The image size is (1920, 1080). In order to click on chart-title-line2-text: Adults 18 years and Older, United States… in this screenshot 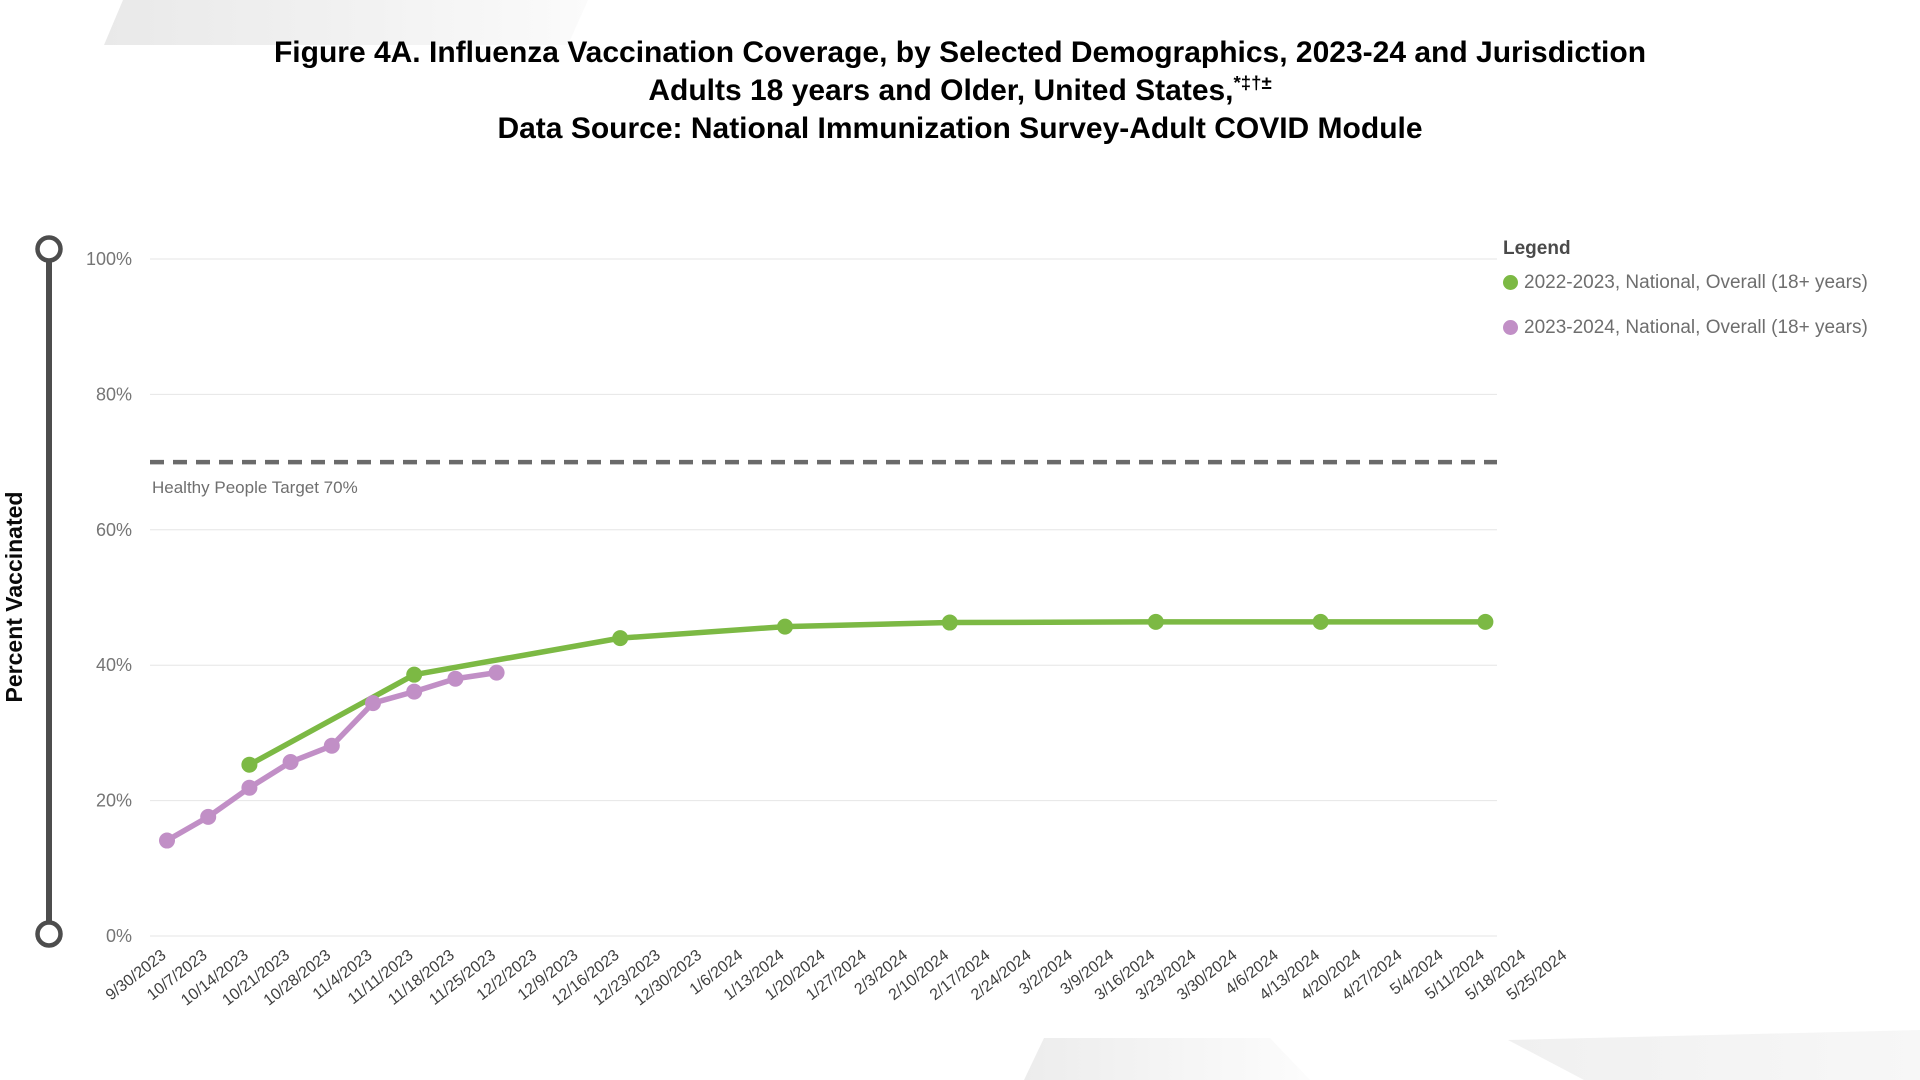, I will do `click(941, 90)`.